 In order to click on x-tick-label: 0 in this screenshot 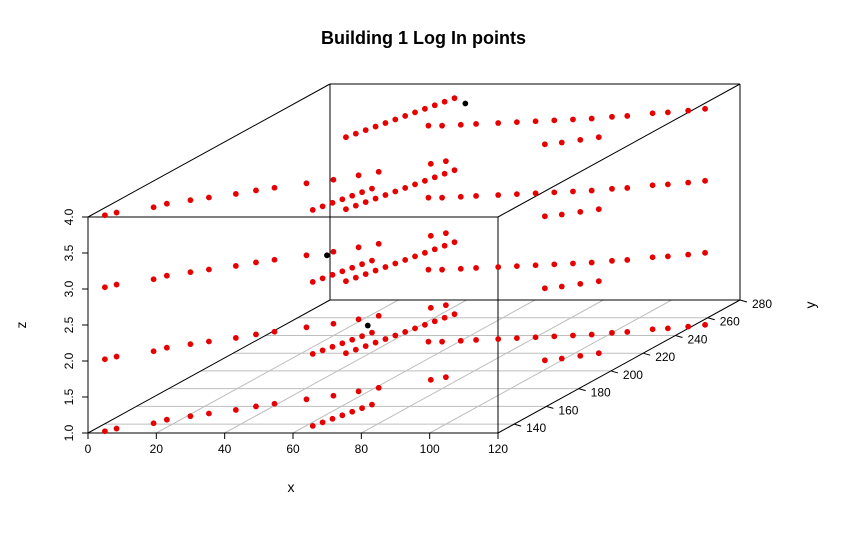, I will do `click(88, 449)`.